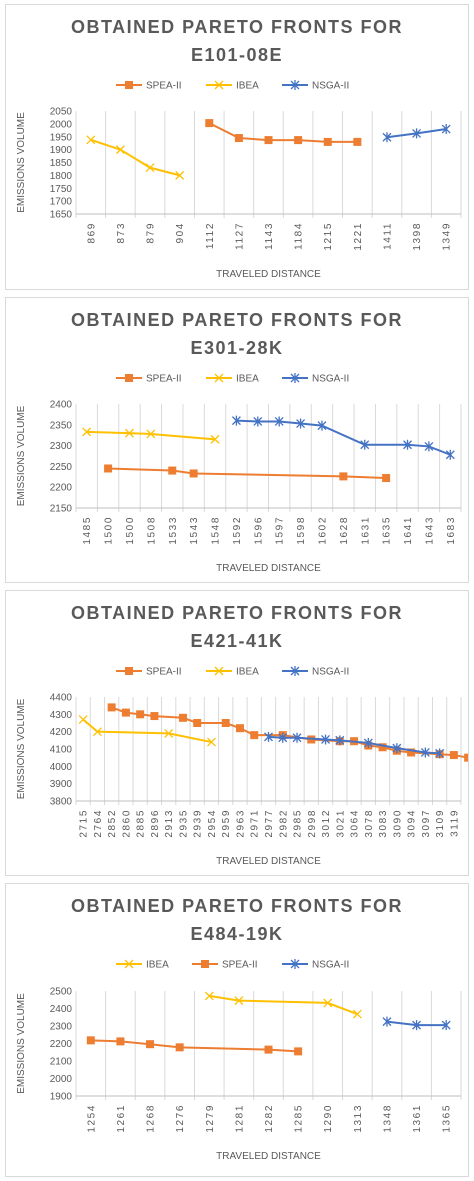 The image size is (474, 1181). I want to click on x-tick-label: 1508, so click(151, 530).